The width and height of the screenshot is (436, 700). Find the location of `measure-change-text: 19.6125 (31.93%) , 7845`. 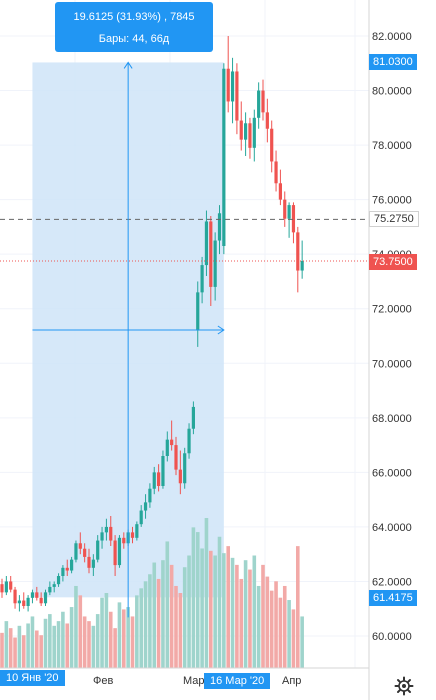

measure-change-text: 19.6125 (31.93%) , 7845 is located at coordinates (134, 17).